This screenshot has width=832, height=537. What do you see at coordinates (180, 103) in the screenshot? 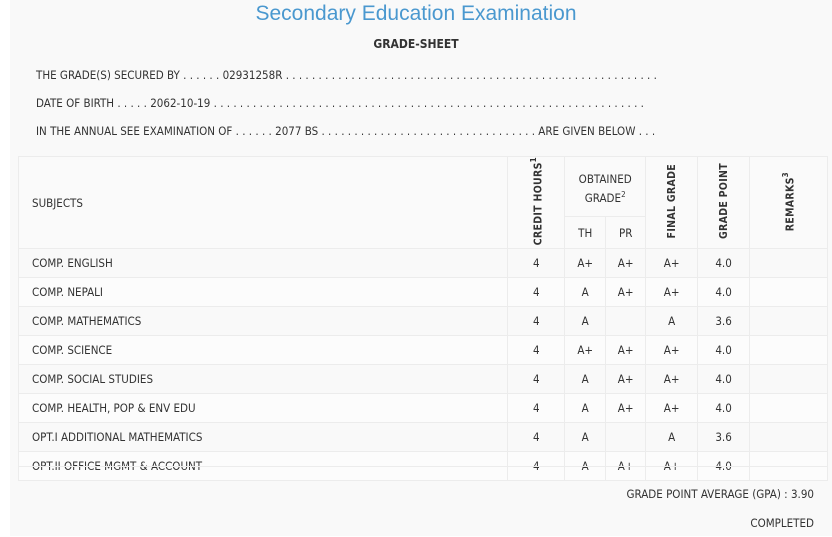
I see `date-of-birth: 2062-10-19` at bounding box center [180, 103].